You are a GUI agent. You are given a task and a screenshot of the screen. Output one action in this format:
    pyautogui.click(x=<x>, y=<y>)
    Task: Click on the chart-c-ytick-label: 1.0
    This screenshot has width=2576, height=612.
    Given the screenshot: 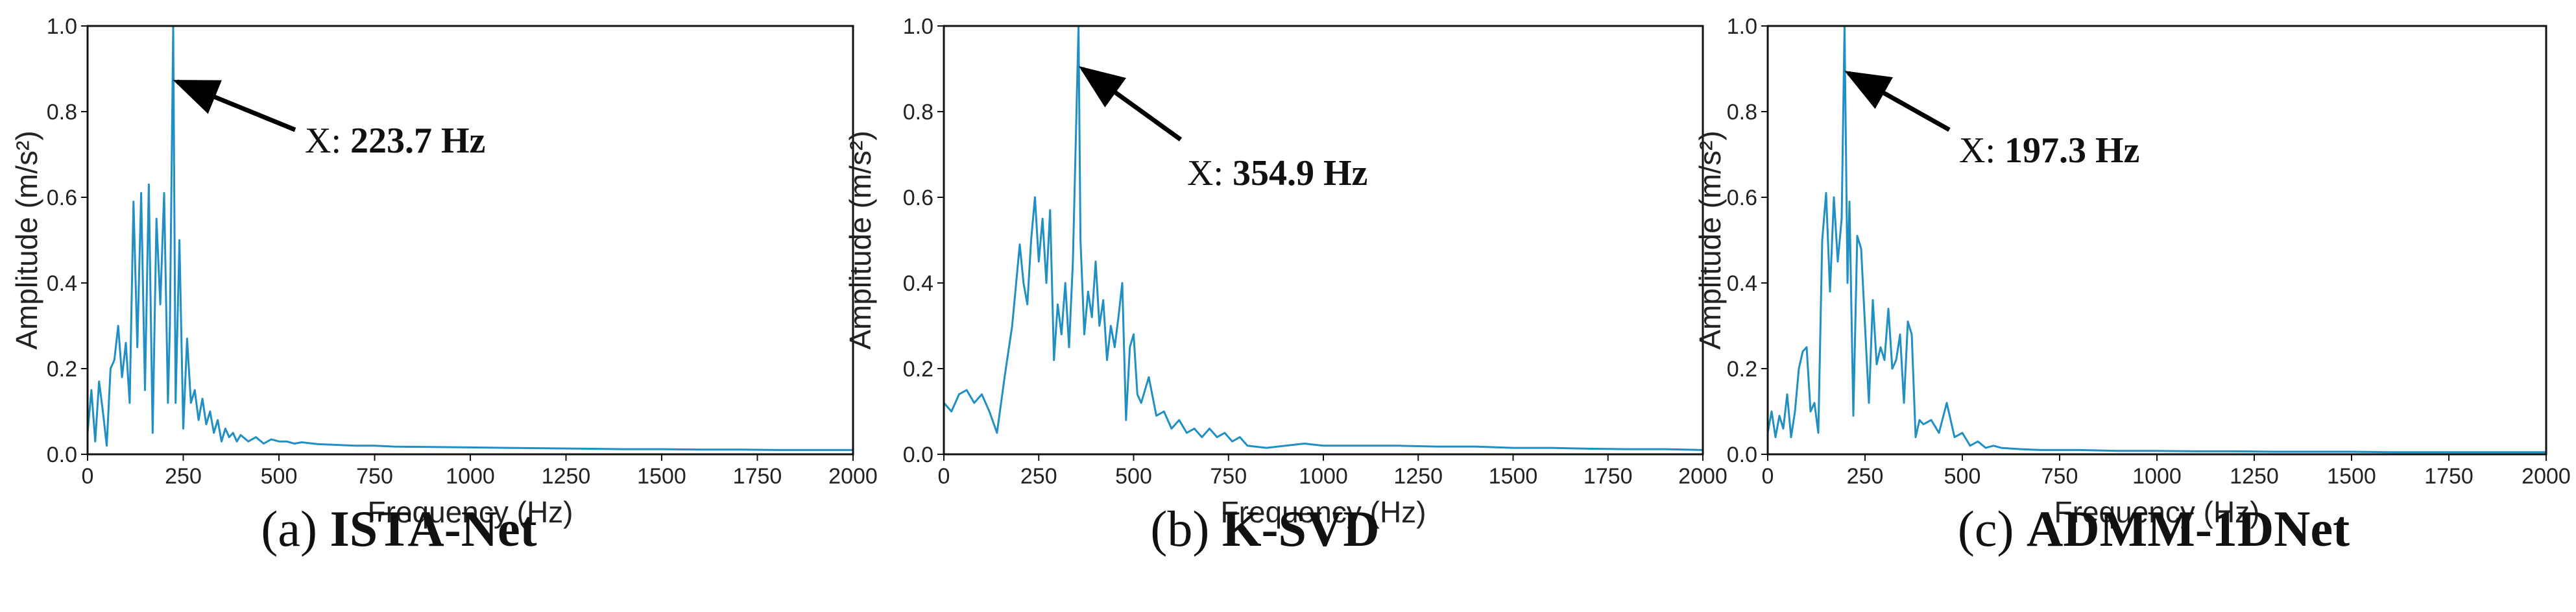 What is the action you would take?
    pyautogui.click(x=1742, y=27)
    